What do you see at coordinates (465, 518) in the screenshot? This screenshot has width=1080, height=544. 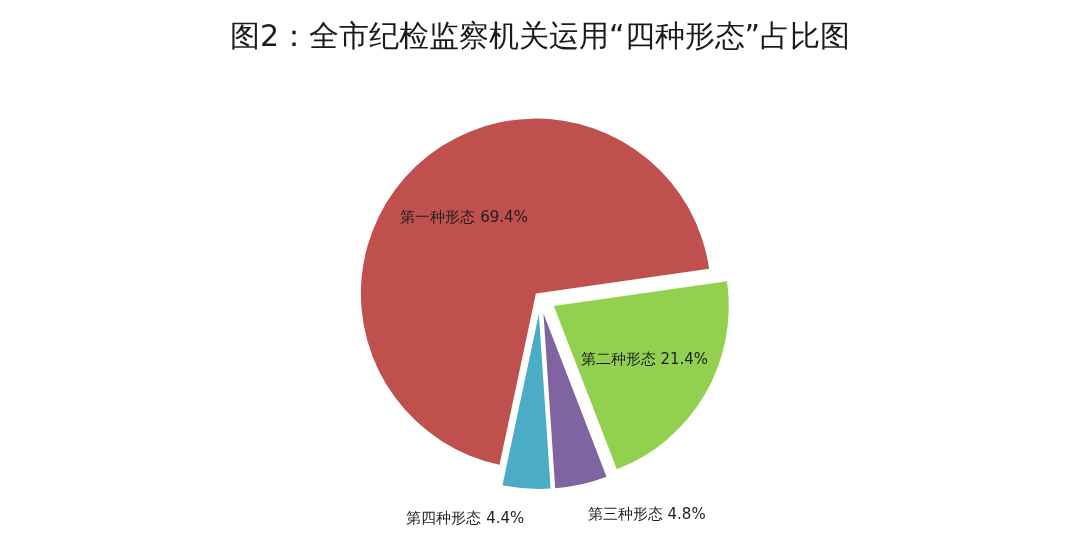 I see `slice-label: 第四种形态 4.4%` at bounding box center [465, 518].